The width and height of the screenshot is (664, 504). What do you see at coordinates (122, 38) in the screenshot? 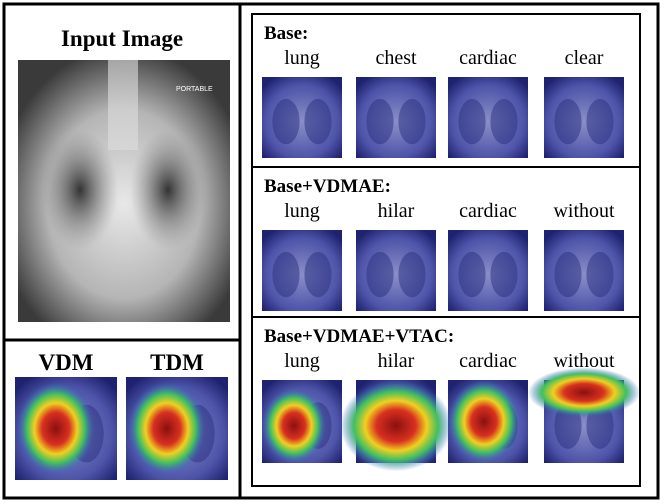
I see `input-title: Input Image` at bounding box center [122, 38].